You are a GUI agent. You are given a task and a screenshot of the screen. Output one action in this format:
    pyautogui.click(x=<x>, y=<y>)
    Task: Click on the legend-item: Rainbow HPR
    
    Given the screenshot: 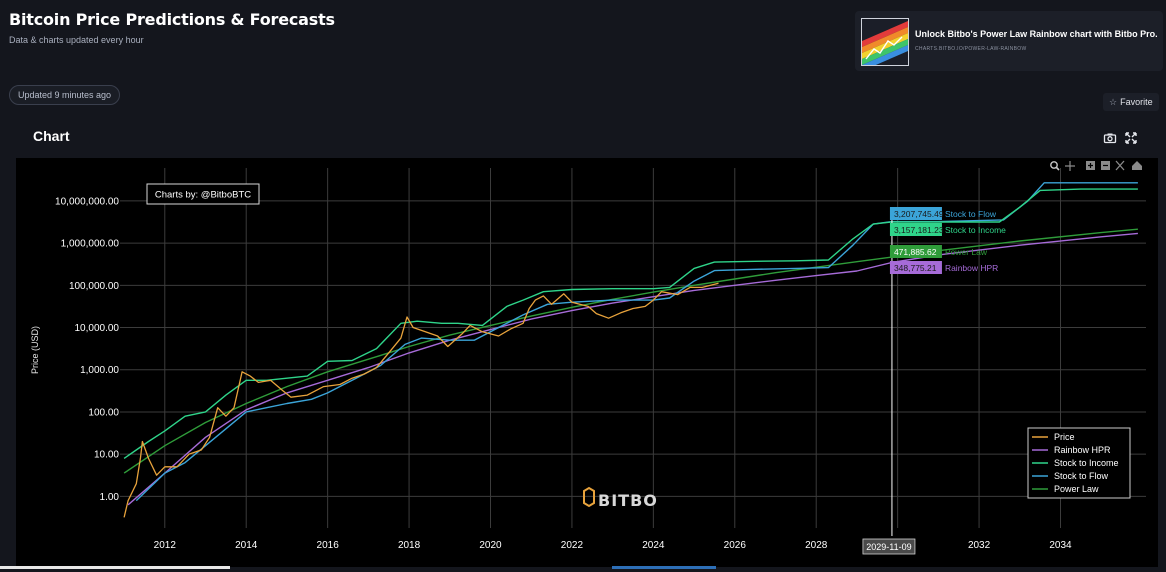 What is the action you would take?
    pyautogui.click(x=1071, y=450)
    